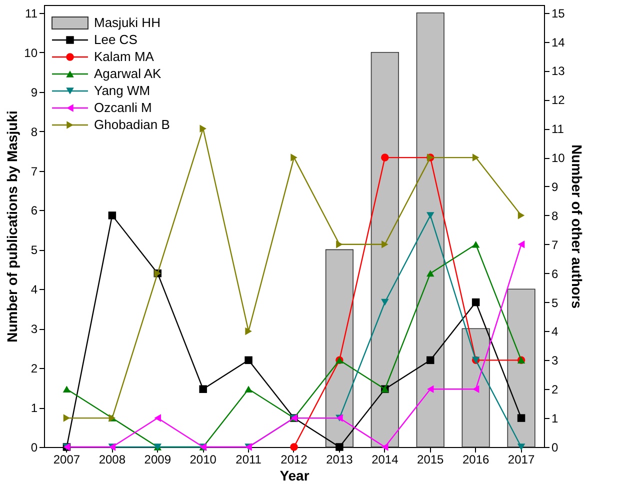  I want to click on y-tick-label: 9, so click(34, 92).